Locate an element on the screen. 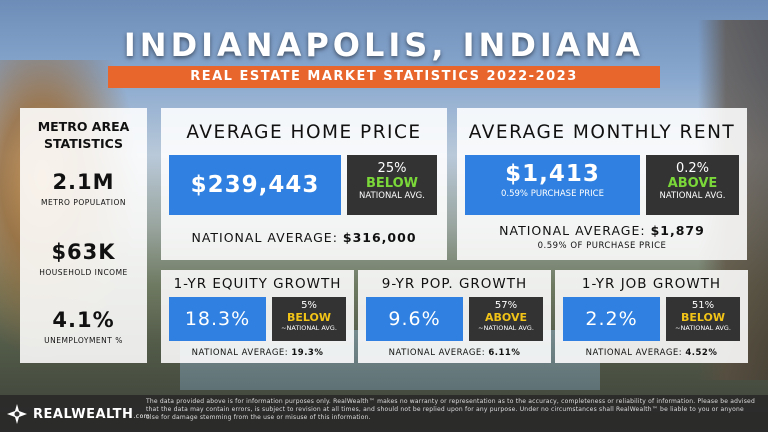  equity-value: 18.3% is located at coordinates (217, 319).